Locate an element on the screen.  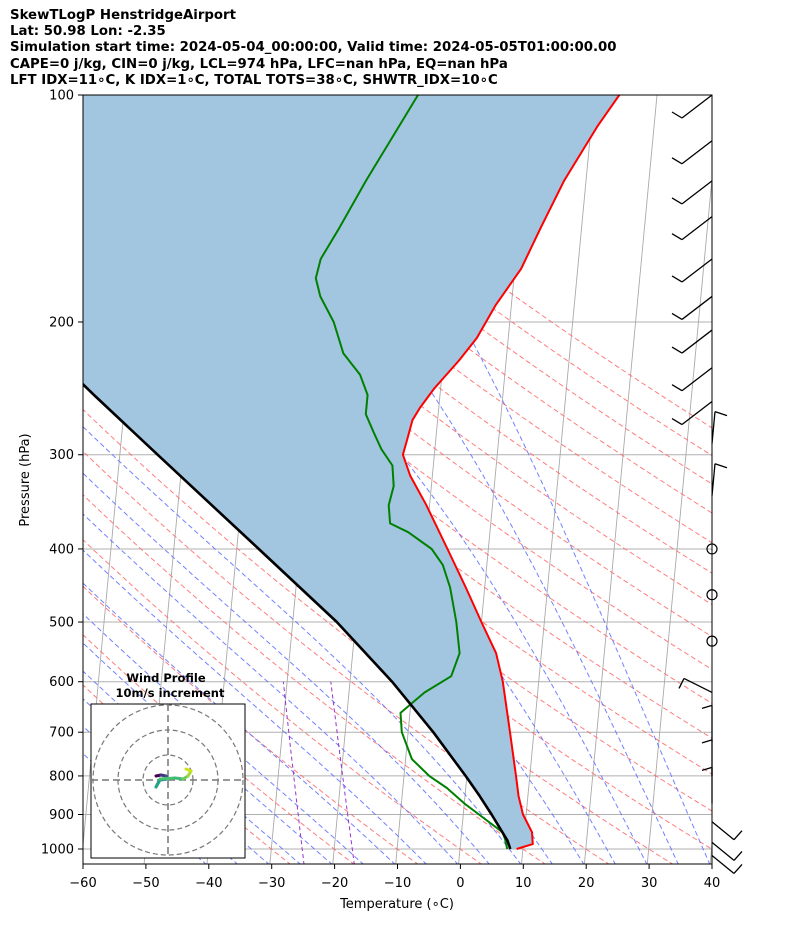
y-tick-label: 800 is located at coordinates (61, 776).